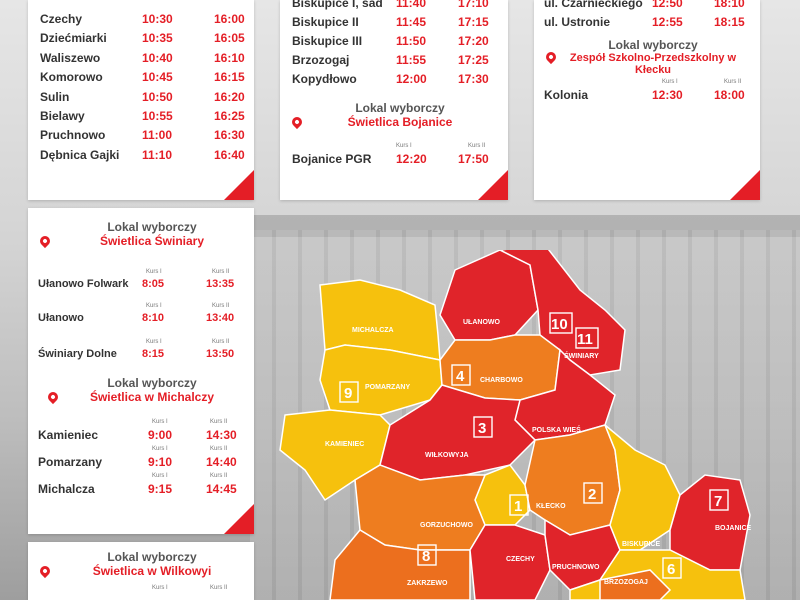 This screenshot has height=600, width=800. Describe the element at coordinates (160, 462) in the screenshot. I see `departure-time-kurs-1: 9:10` at that location.